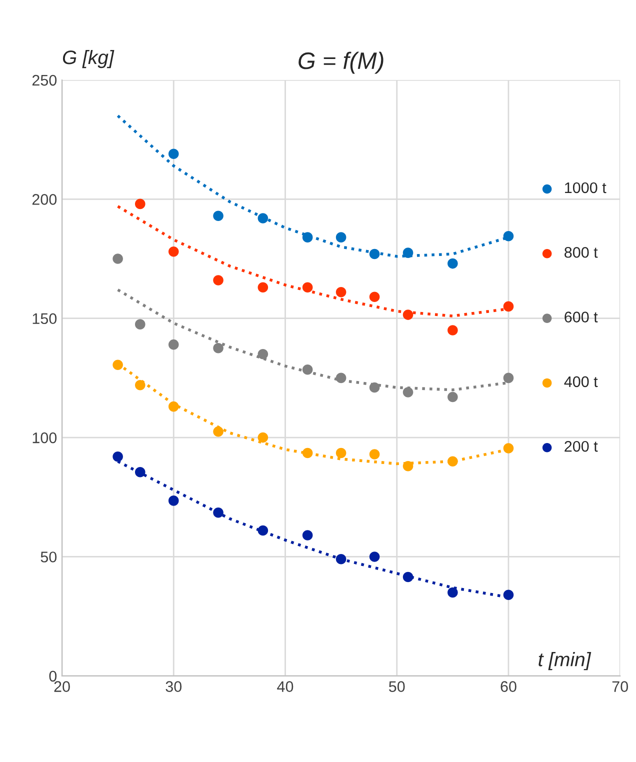 The image size is (636, 762). What do you see at coordinates (44, 438) in the screenshot?
I see `y-tick-label: 100` at bounding box center [44, 438].